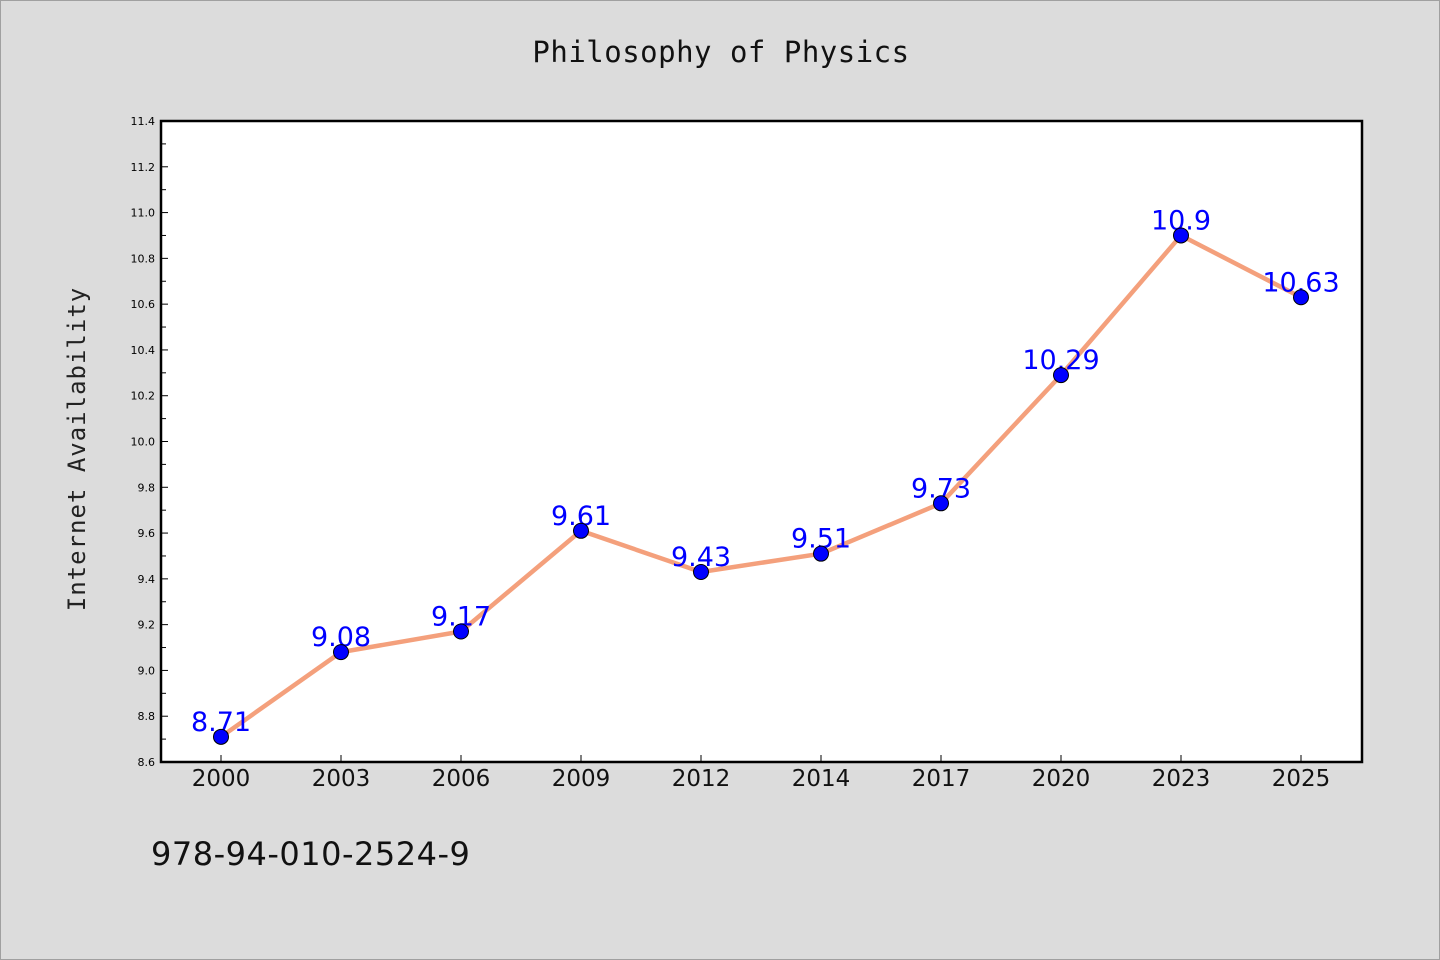 This screenshot has width=1440, height=960. I want to click on x-tick-label: 2012, so click(701, 779).